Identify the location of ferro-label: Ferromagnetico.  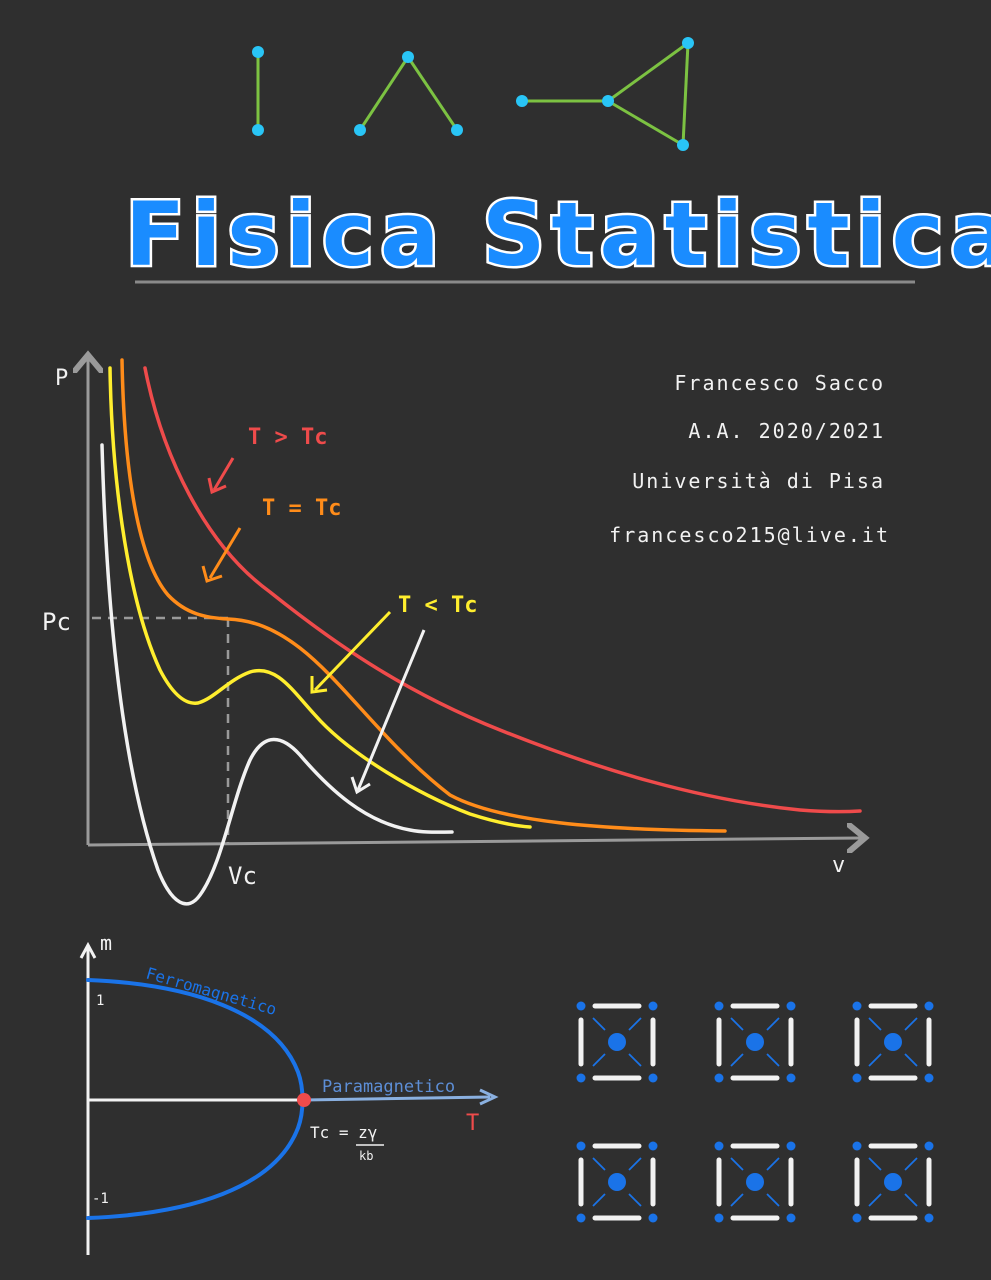
(211, 991).